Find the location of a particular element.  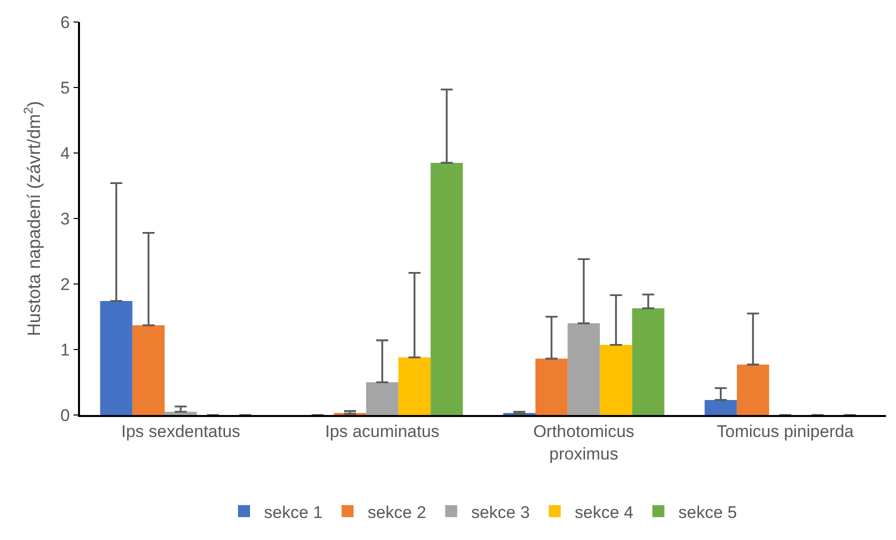

legend-label: sekce 5 is located at coordinates (707, 512).